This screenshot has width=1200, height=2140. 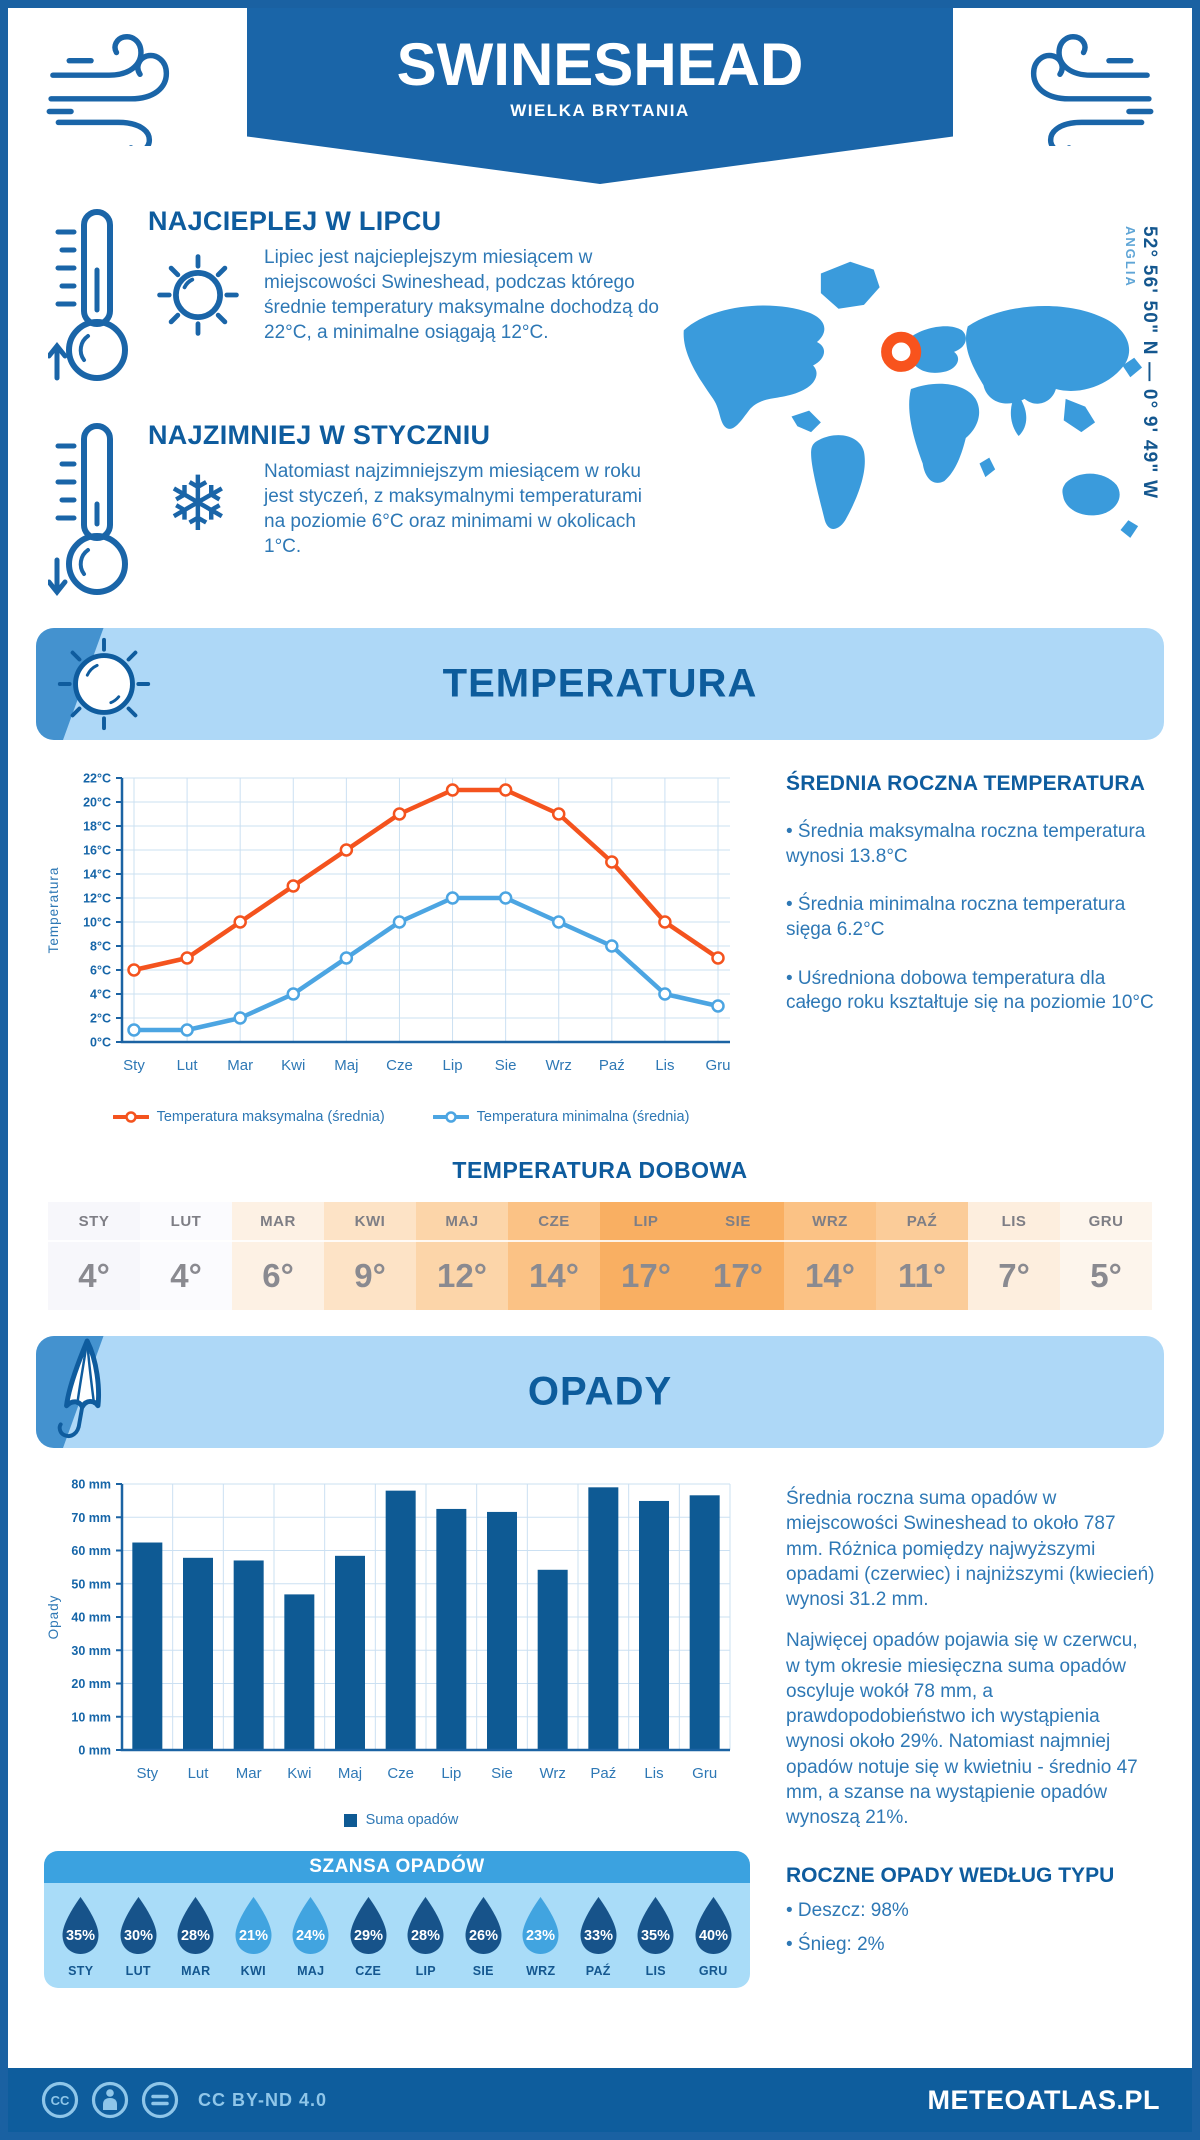 What do you see at coordinates (541, 1936) in the screenshot?
I see `chance-drop-column: 23% WRZ` at bounding box center [541, 1936].